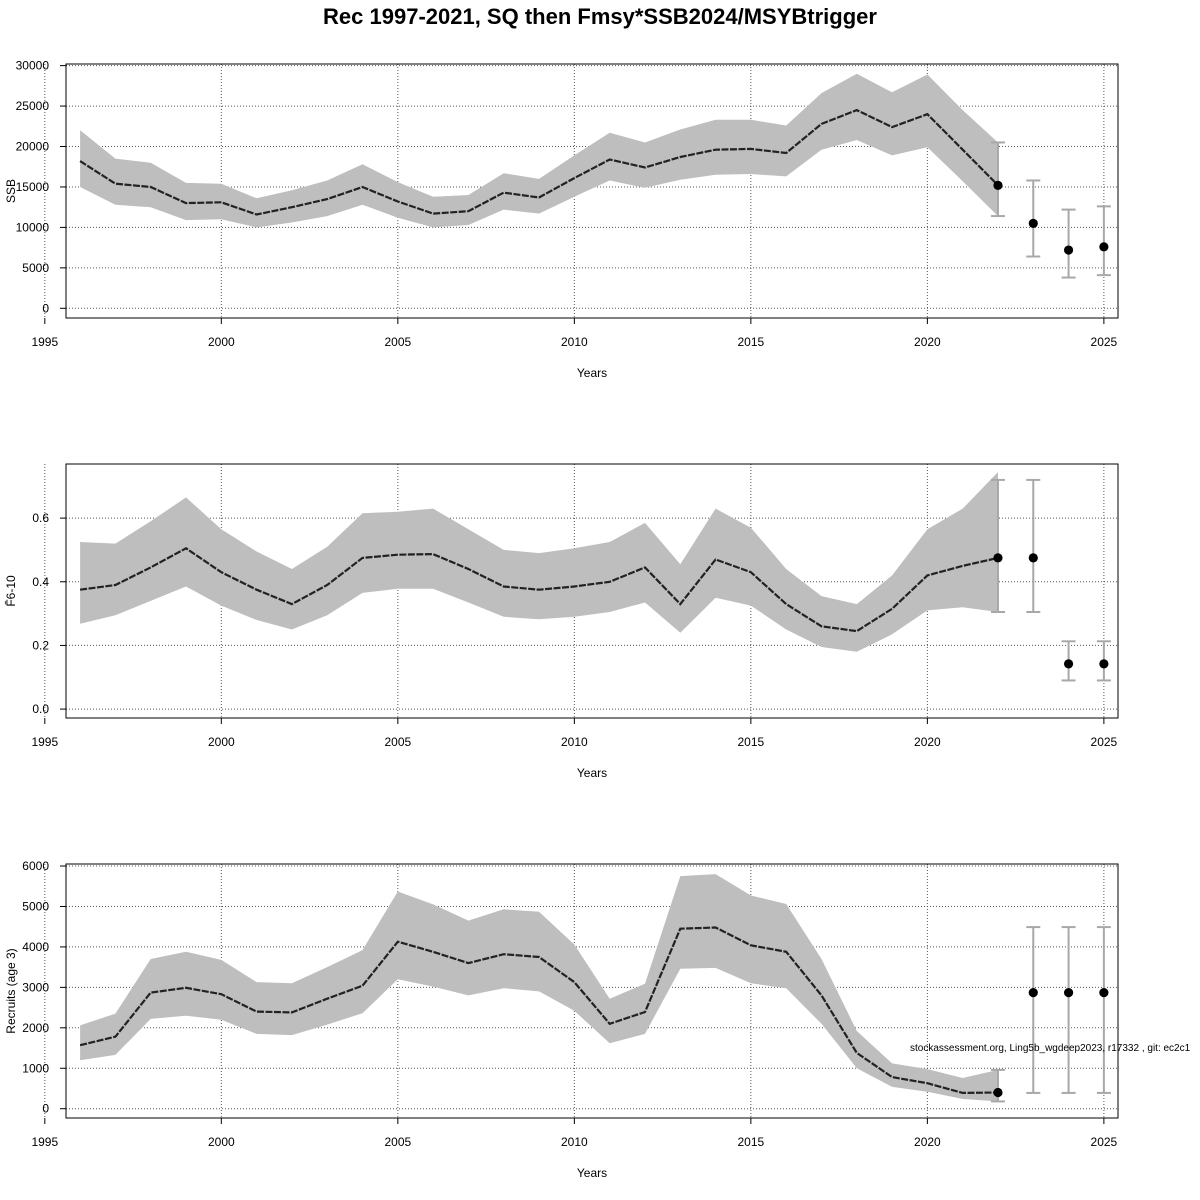  What do you see at coordinates (11, 191) in the screenshot?
I see `y-axis-label: SSB` at bounding box center [11, 191].